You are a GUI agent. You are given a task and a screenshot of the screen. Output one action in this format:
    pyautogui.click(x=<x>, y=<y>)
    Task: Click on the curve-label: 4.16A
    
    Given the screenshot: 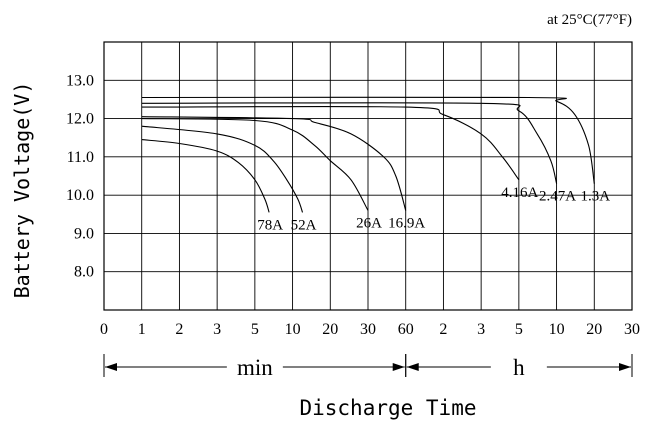 What is the action you would take?
    pyautogui.click(x=519, y=193)
    